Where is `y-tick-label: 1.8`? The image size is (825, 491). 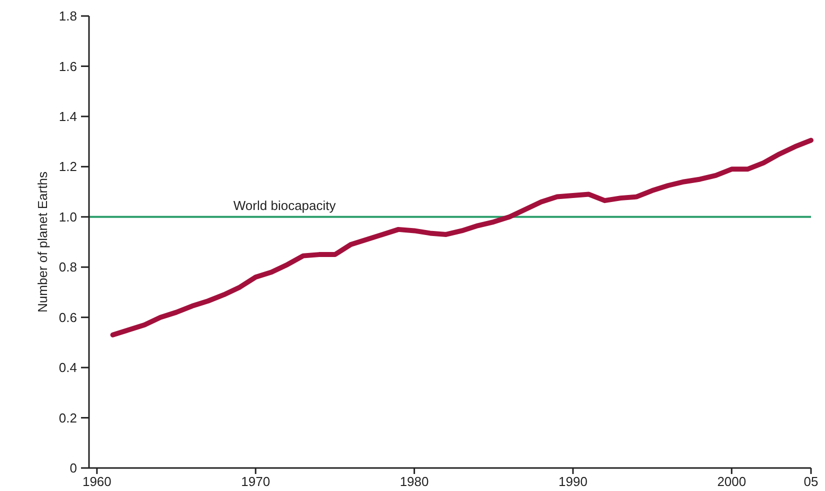
y-tick-label: 1.8 is located at coordinates (67, 16).